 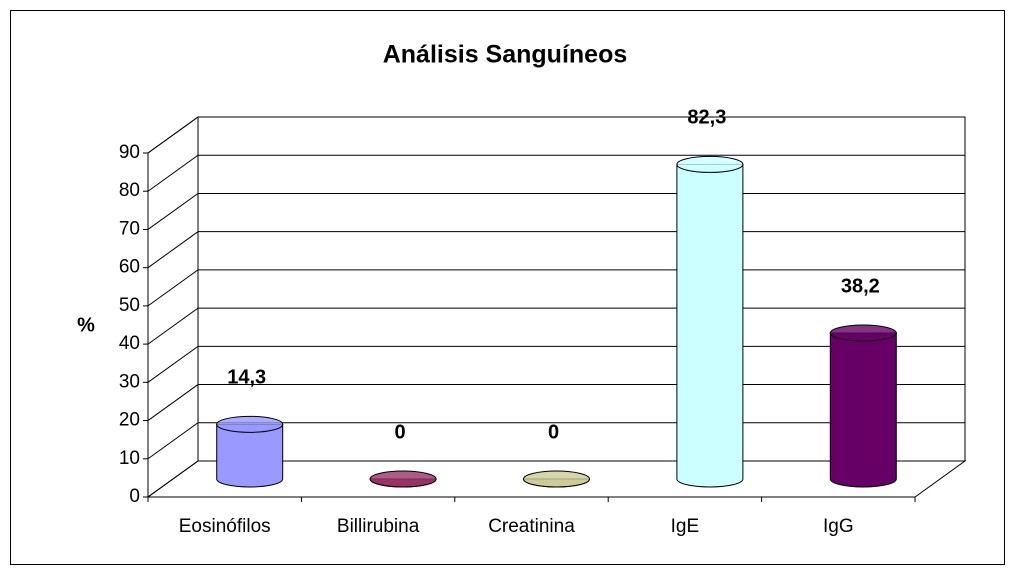 What do you see at coordinates (706, 118) in the screenshot?
I see `value-label: 82,3` at bounding box center [706, 118].